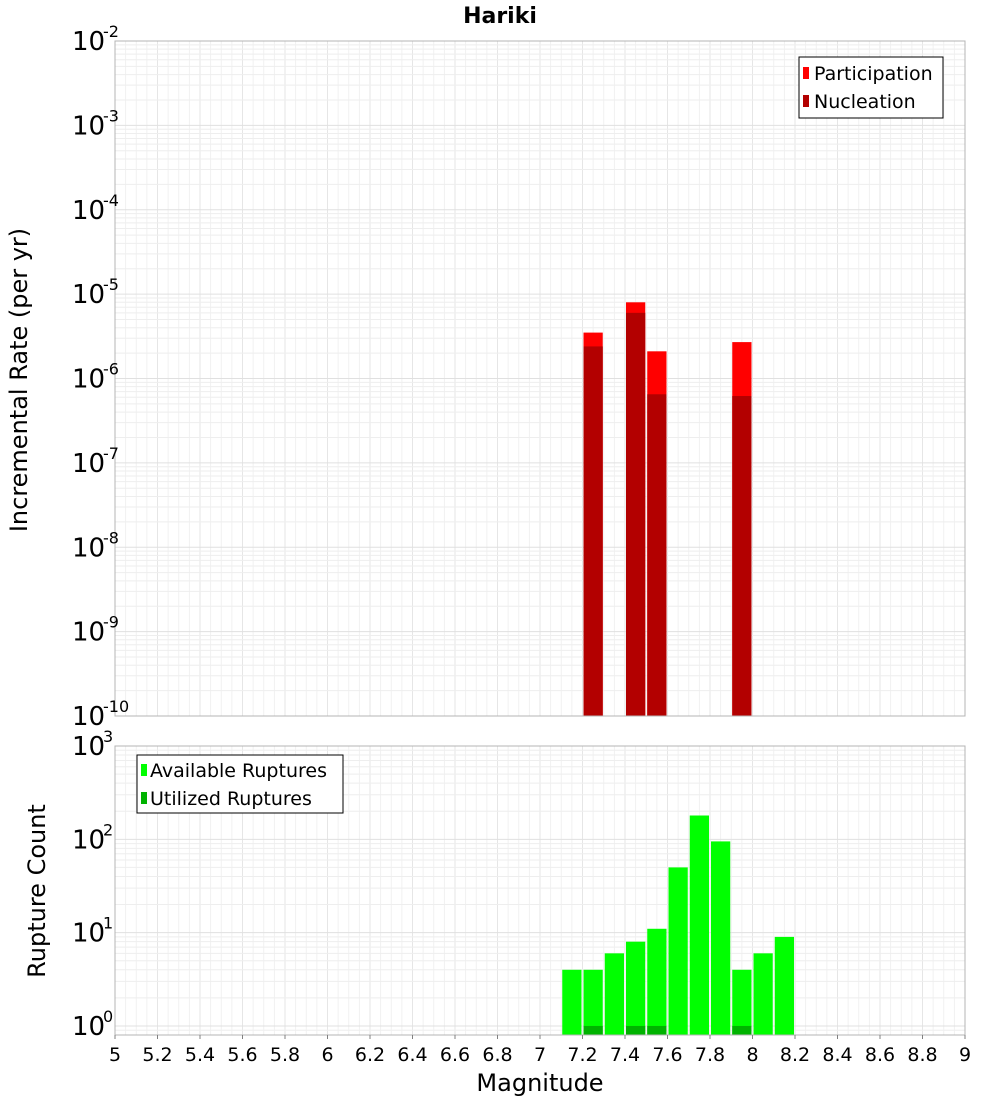  What do you see at coordinates (922, 1055) in the screenshot?
I see `x-tick-label: 8.8` at bounding box center [922, 1055].